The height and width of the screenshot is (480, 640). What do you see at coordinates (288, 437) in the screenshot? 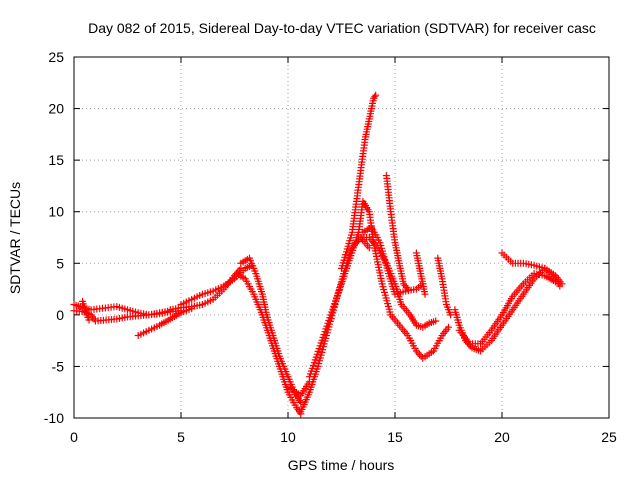
I see `x-tick-label: 10` at bounding box center [288, 437].